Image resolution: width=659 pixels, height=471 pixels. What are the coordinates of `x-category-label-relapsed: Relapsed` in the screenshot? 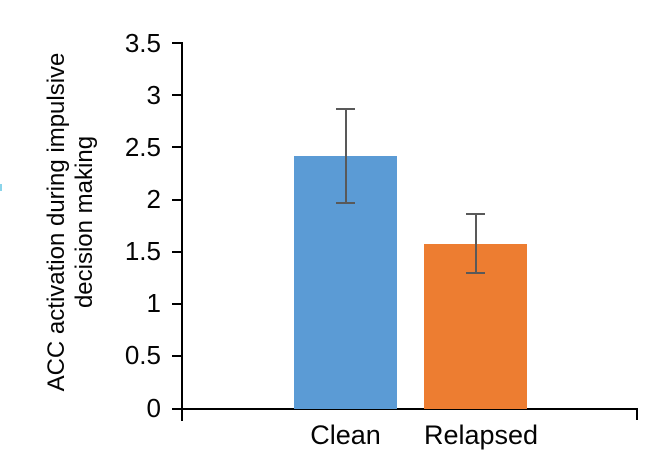 It's located at (481, 435).